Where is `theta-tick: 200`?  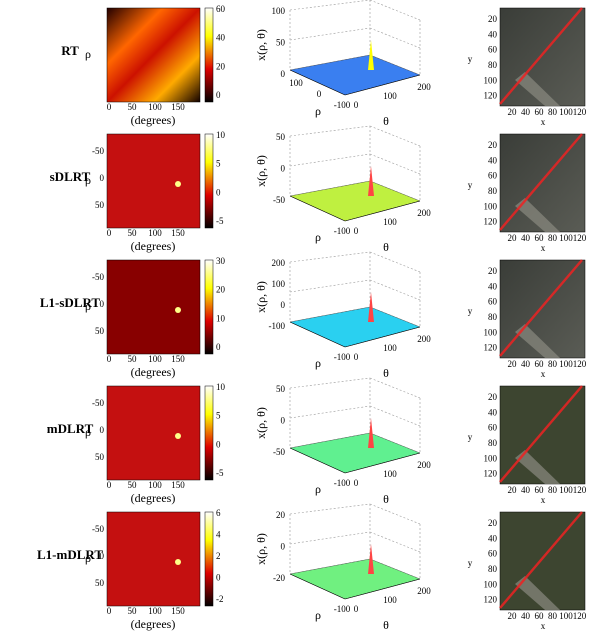 theta-tick: 200 is located at coordinates (424, 213).